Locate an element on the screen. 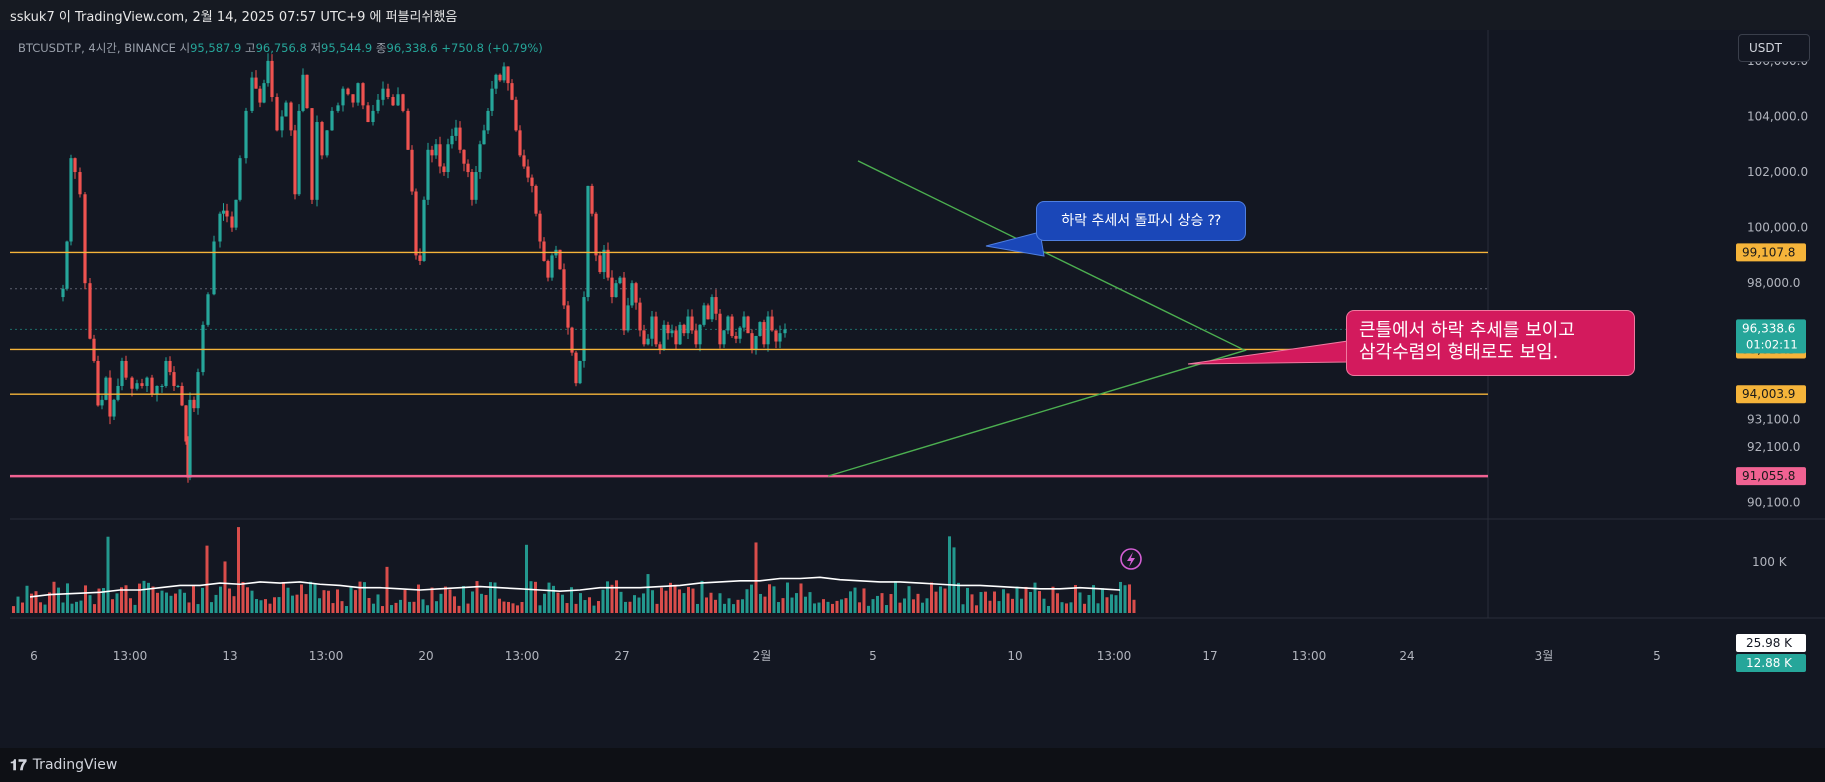 The width and height of the screenshot is (1825, 782). brand: 𝟏𝟕 TradingView is located at coordinates (63, 765).